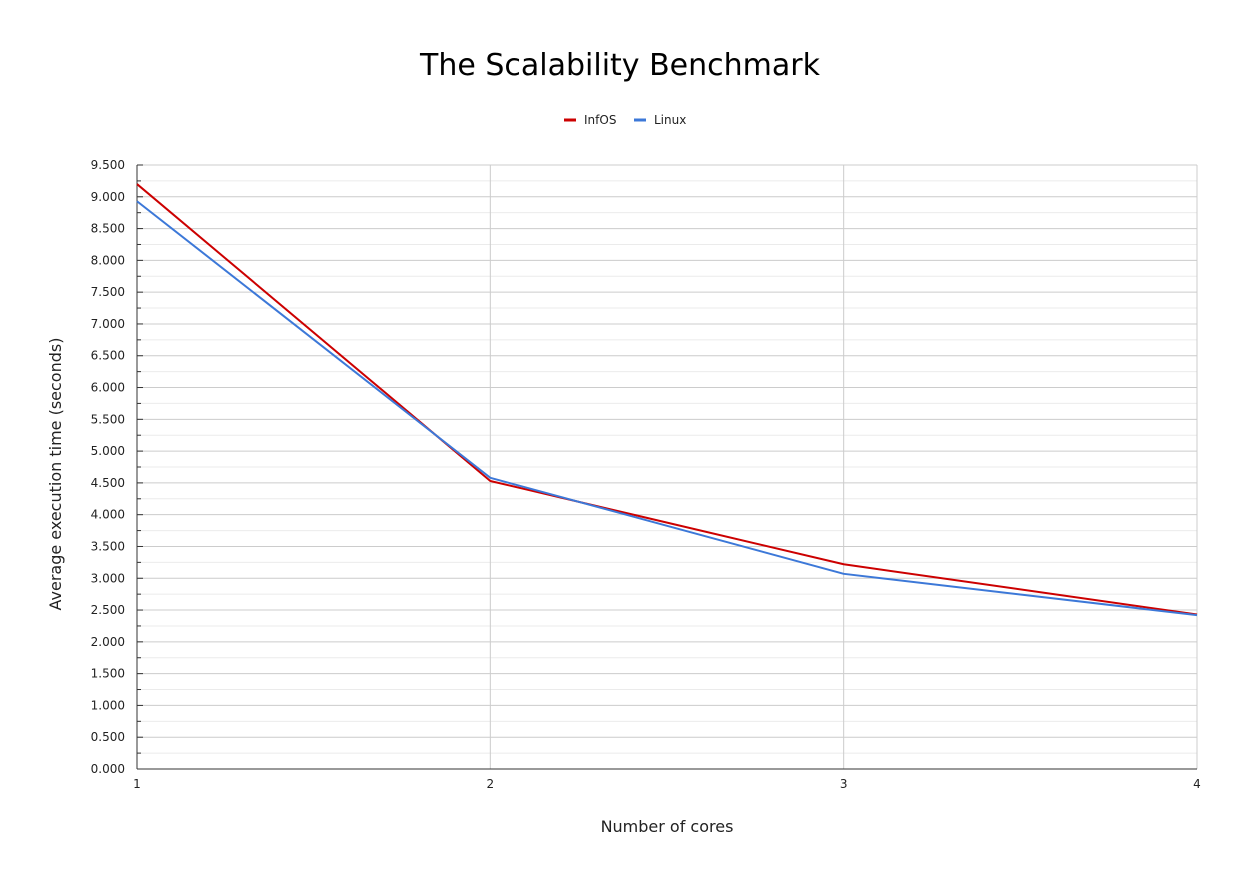 Image resolution: width=1241 pixels, height=880 pixels. Describe the element at coordinates (108, 515) in the screenshot. I see `y-tick-label: 4.000` at that location.